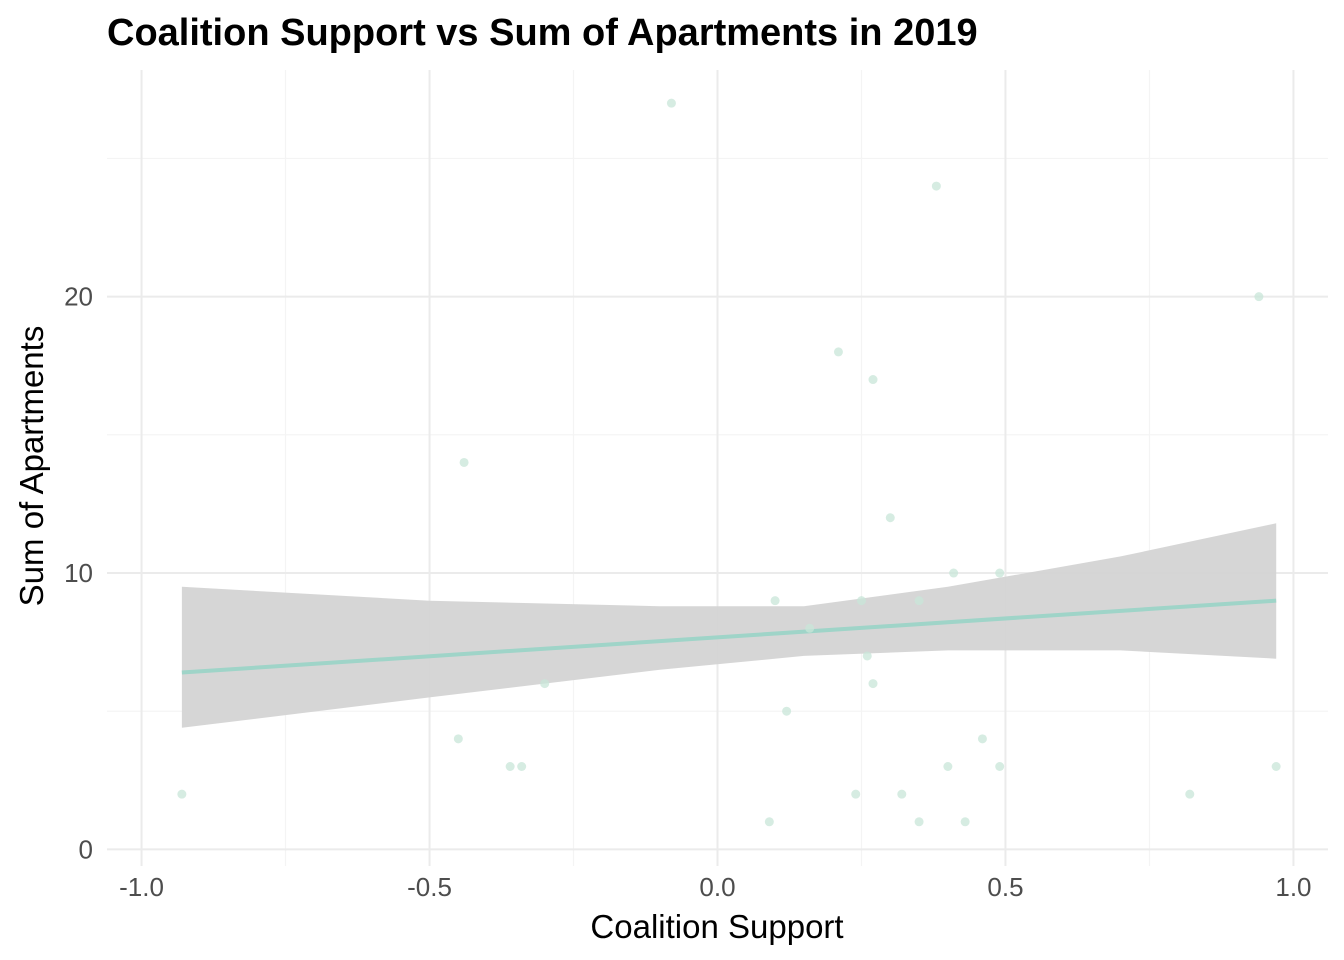 Image resolution: width=1344 pixels, height=960 pixels. I want to click on y-tick-label: 10, so click(78, 573).